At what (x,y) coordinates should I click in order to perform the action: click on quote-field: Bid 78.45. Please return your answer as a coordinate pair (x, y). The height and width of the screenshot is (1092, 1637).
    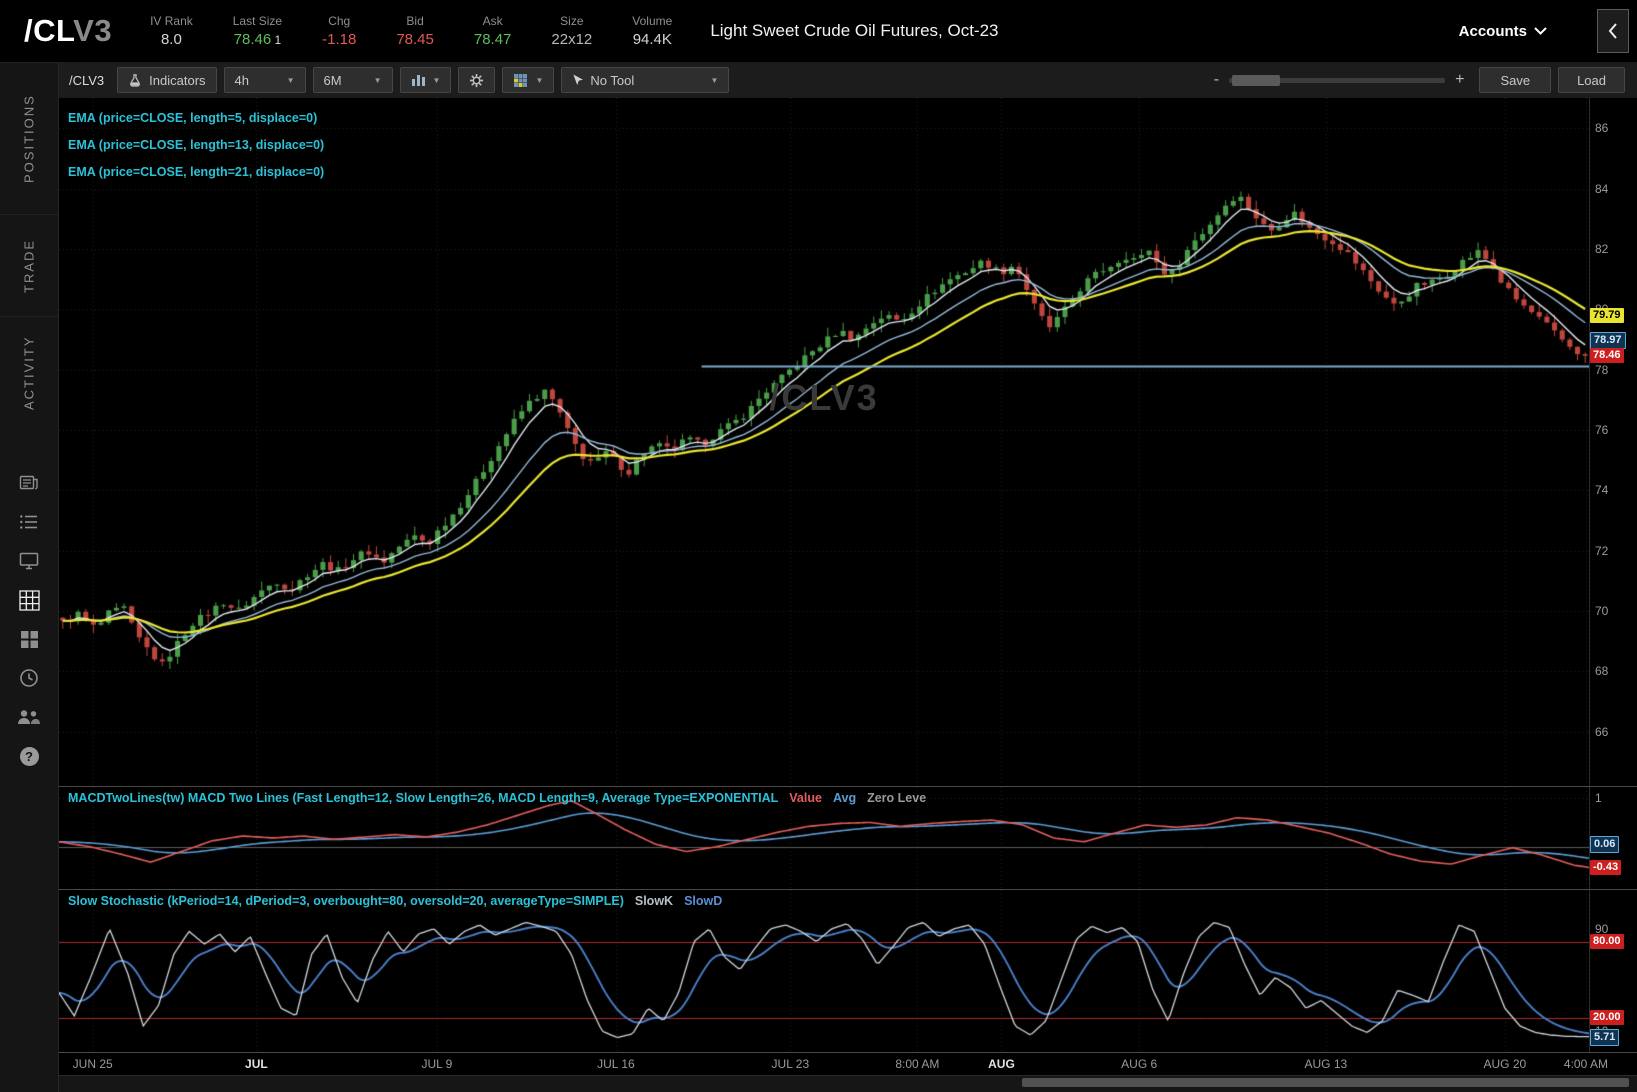
    Looking at the image, I should click on (415, 31).